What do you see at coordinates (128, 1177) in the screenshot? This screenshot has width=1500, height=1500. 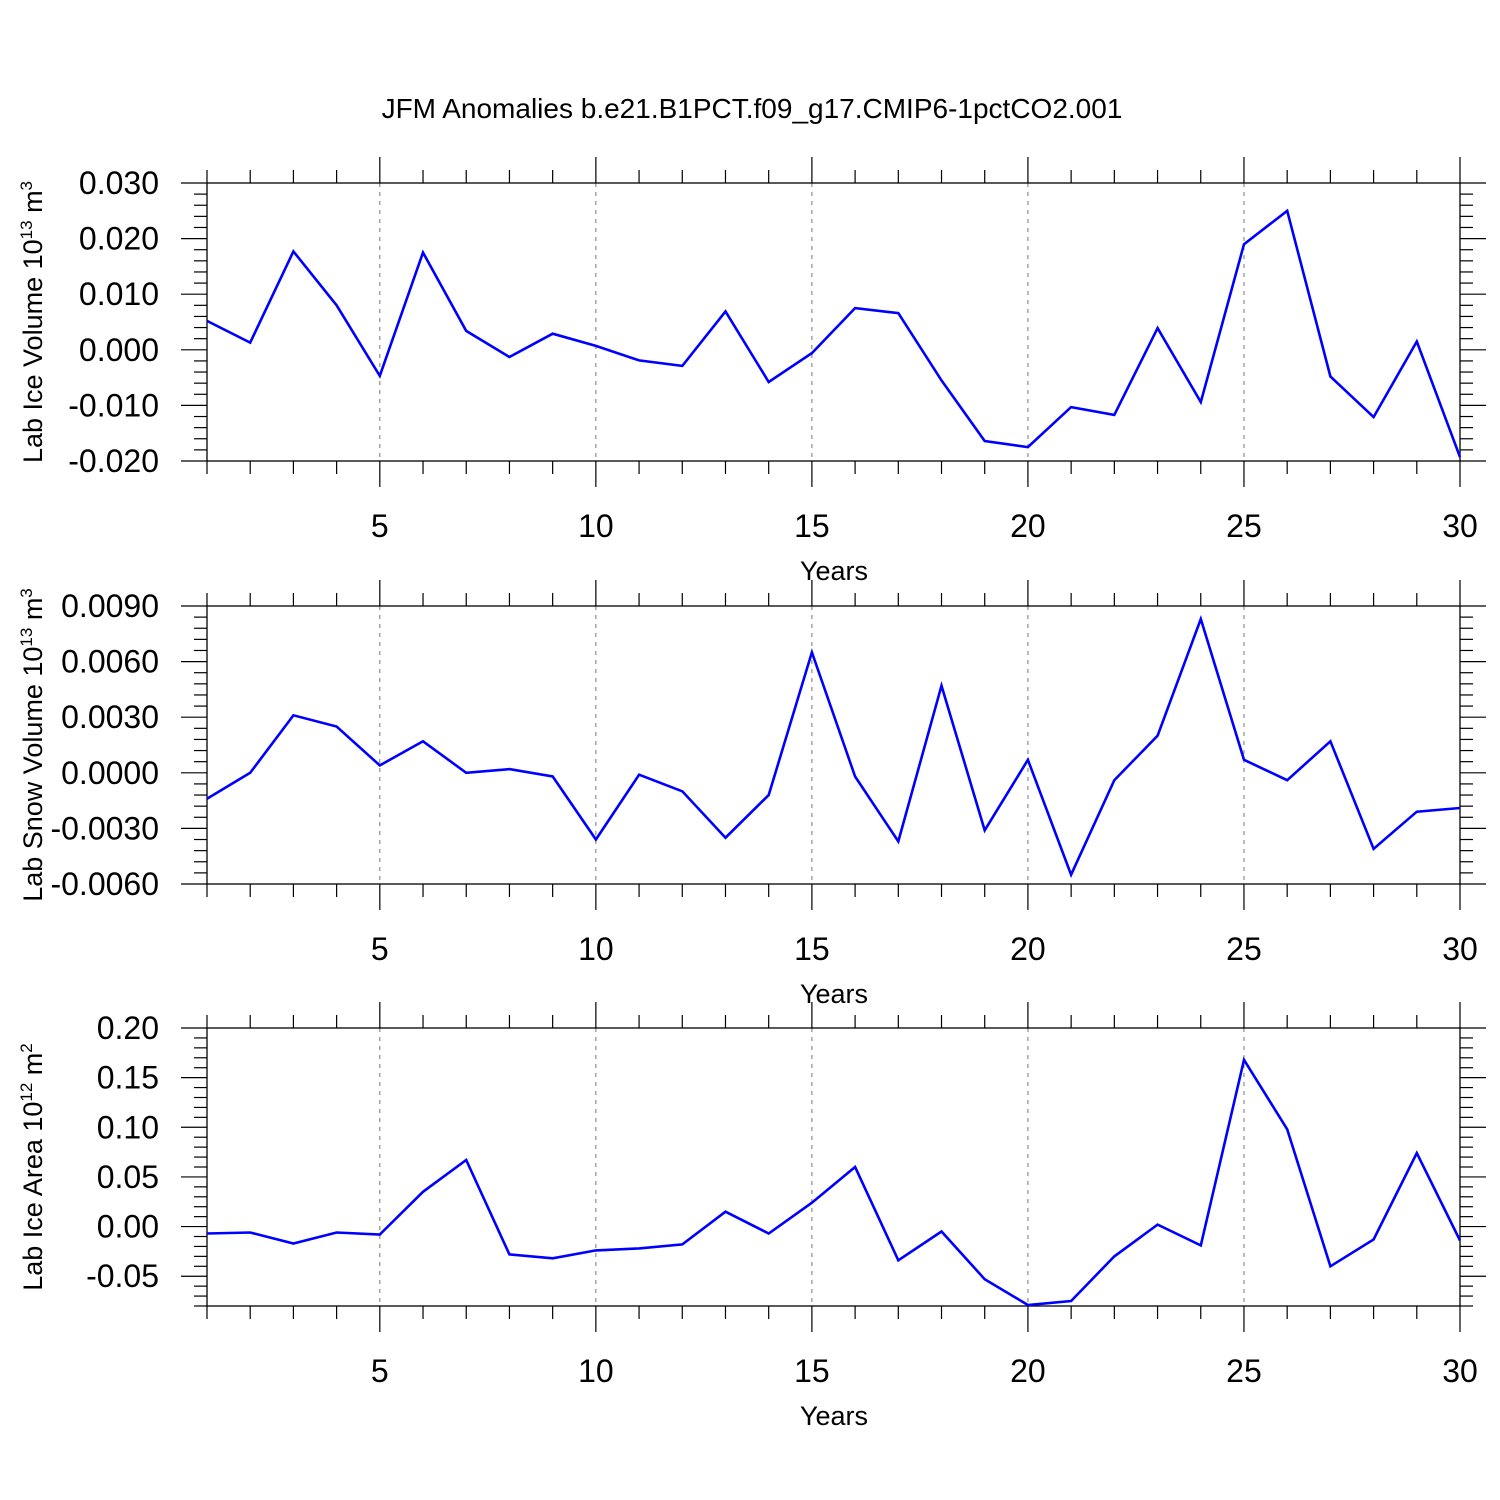 I see `y-tick-label: 0.05` at bounding box center [128, 1177].